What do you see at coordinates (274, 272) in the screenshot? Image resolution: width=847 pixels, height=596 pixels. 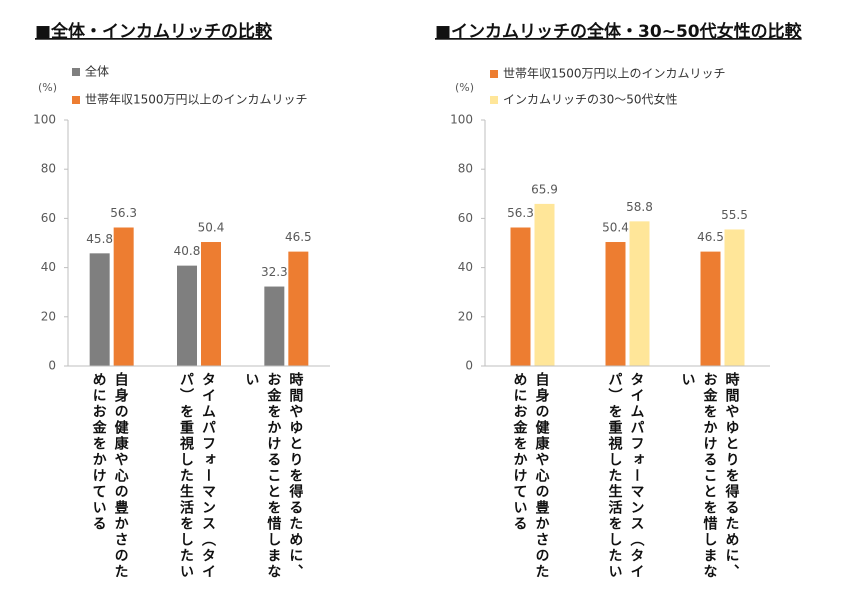 I see `value-label: 32.3` at bounding box center [274, 272].